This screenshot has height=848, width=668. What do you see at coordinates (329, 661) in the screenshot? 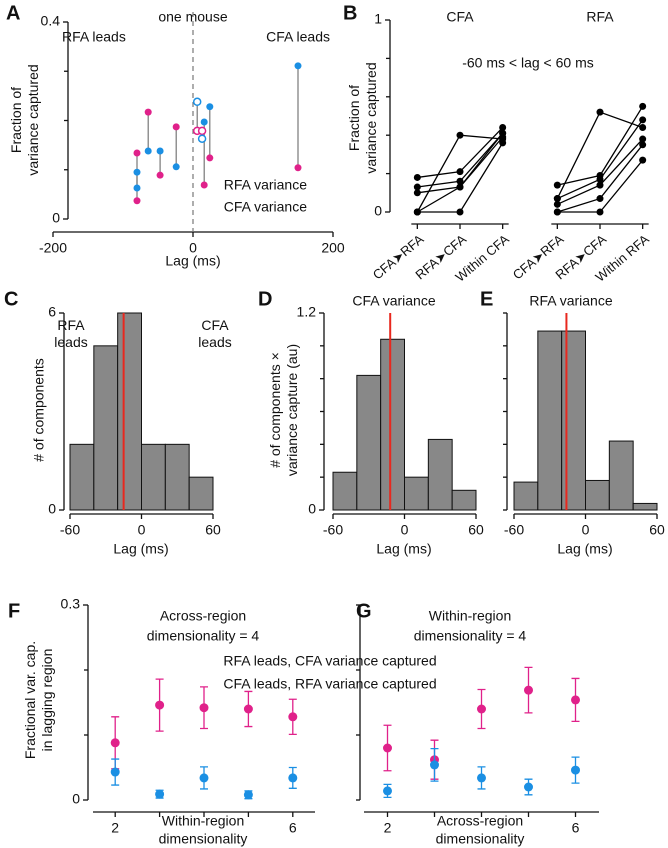
I see `legend-entry: RFA leads, CFA variance captured` at bounding box center [329, 661].